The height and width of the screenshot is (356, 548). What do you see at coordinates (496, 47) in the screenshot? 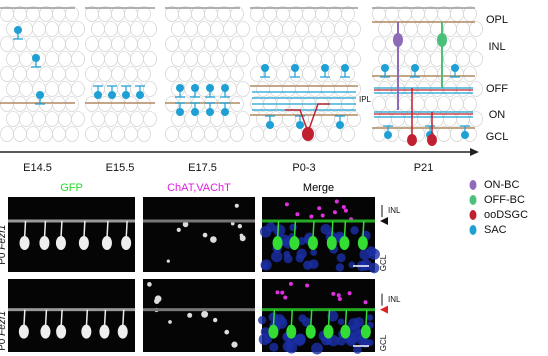
I see `layer-label: INL` at bounding box center [496, 47].